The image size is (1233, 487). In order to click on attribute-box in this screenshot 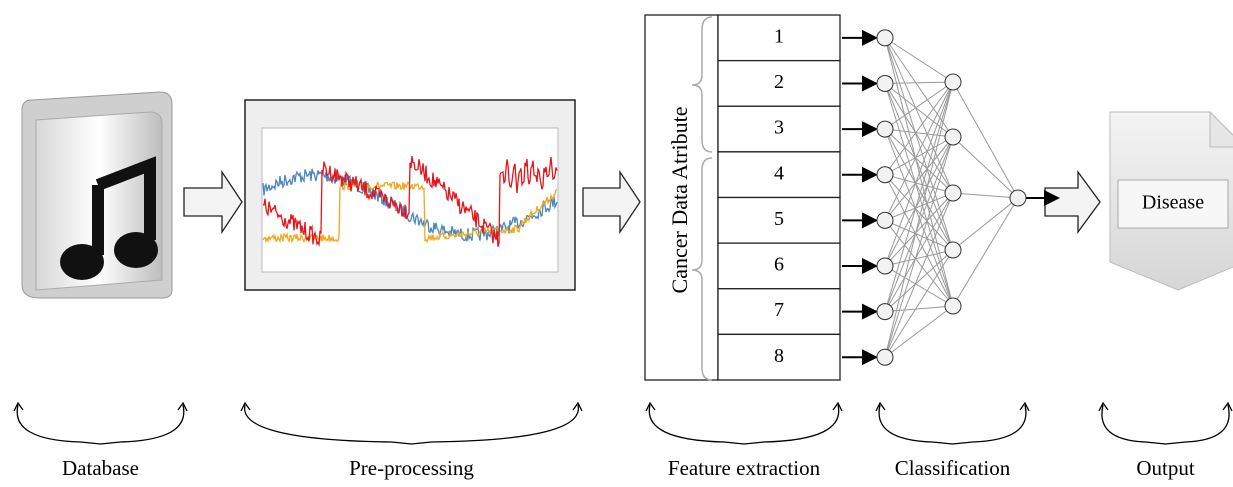, I will do `click(681, 197)`.